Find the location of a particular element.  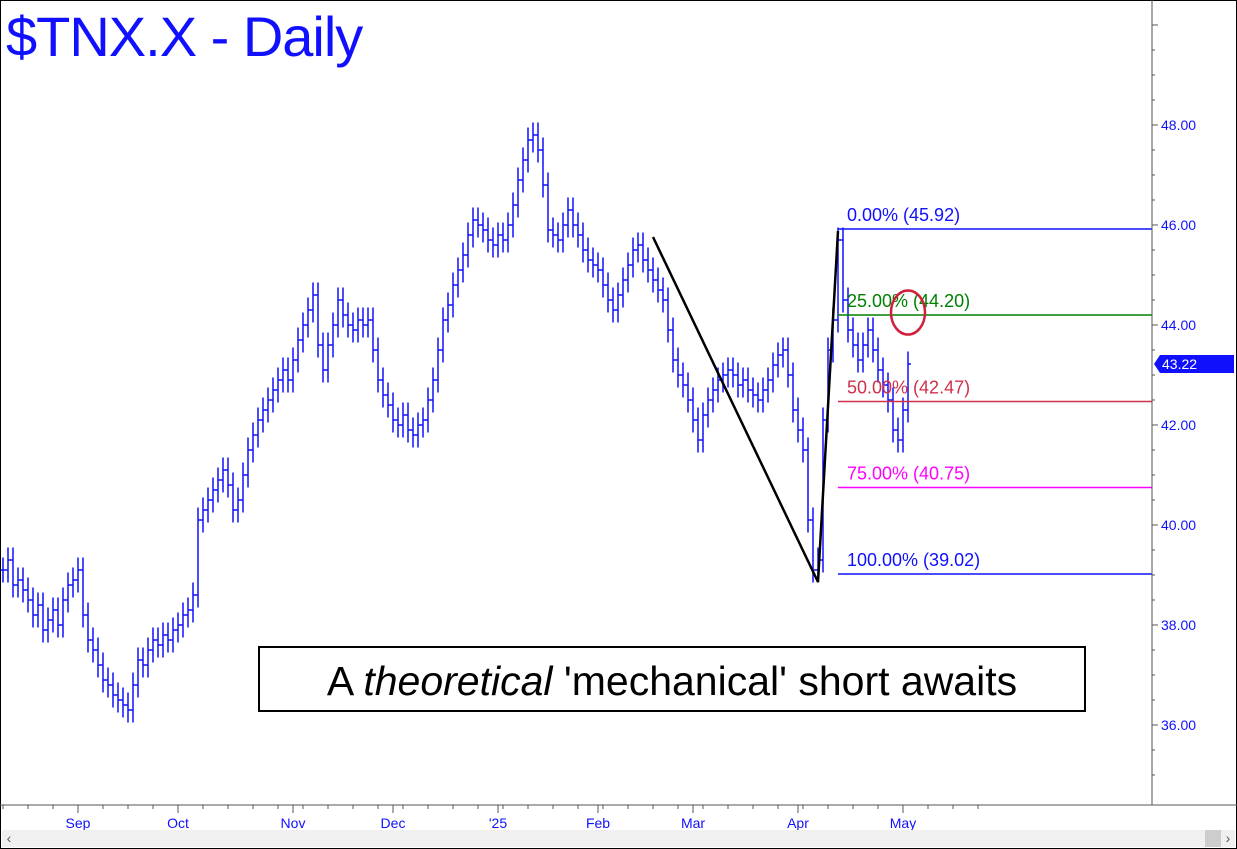

y-tick-label: 38.00 is located at coordinates (1178, 625).